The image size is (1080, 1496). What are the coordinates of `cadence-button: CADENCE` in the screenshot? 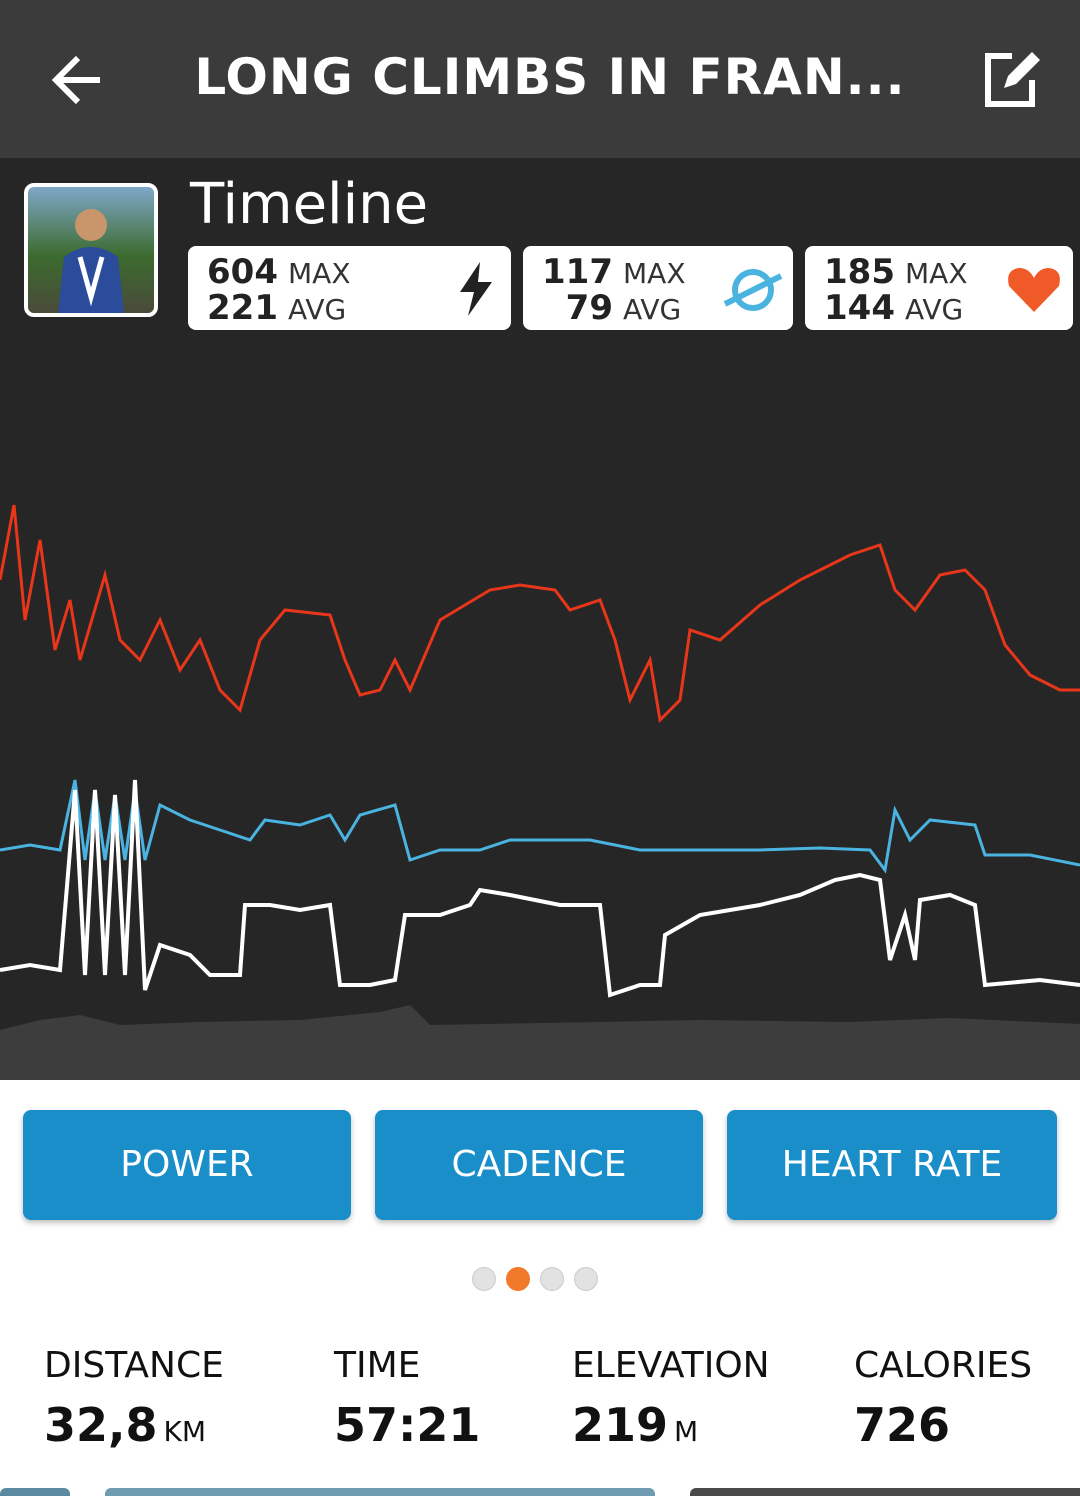 It's located at (539, 1165).